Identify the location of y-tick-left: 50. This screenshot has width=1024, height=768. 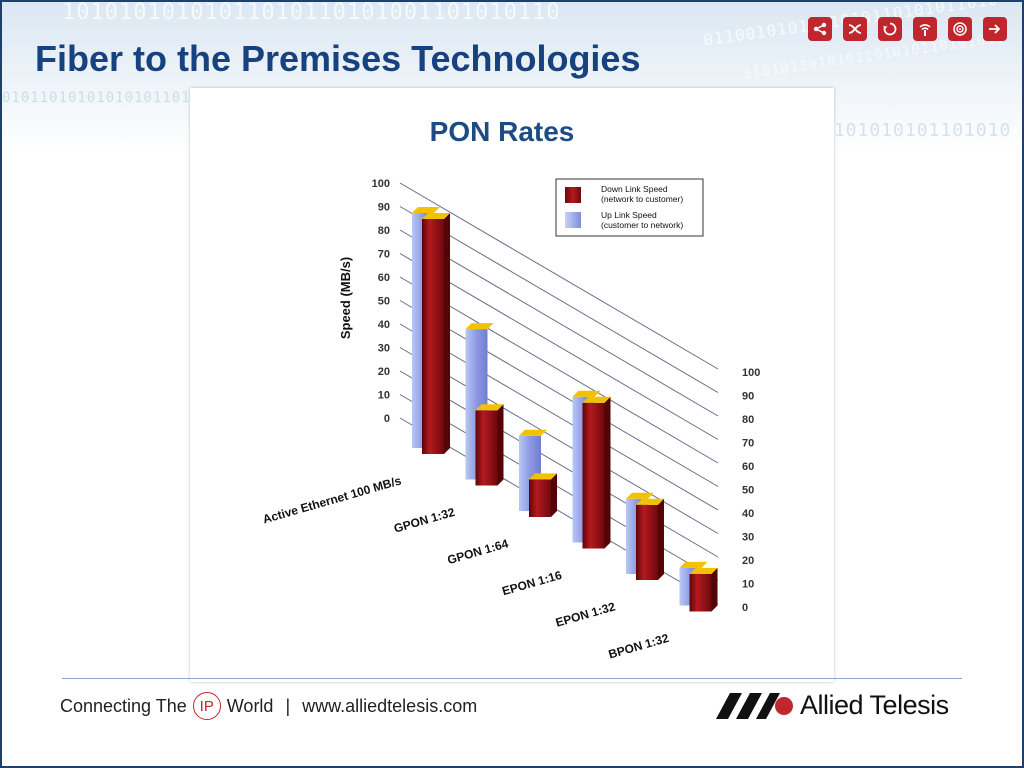
(384, 302).